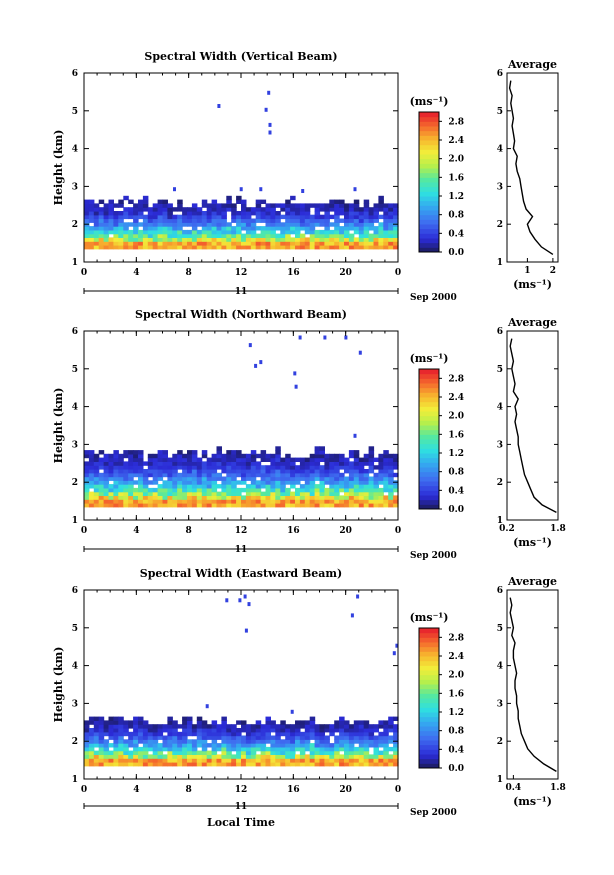 The image size is (614, 875). Describe the element at coordinates (456, 178) in the screenshot. I see `colorbar-tick-label: 1.6` at that location.